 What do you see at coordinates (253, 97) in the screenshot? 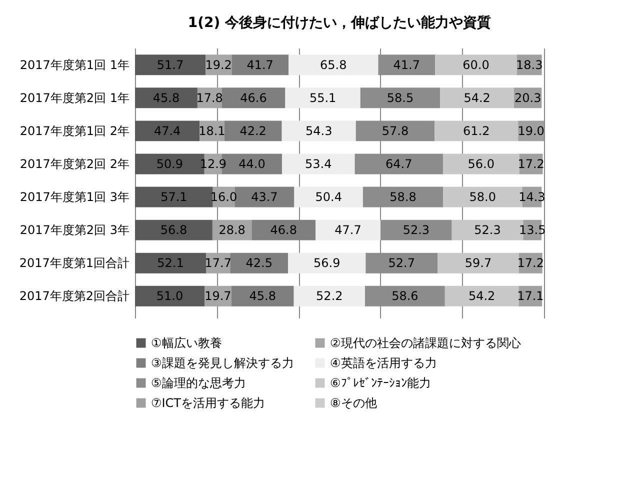
I see `data-label: 46.6` at bounding box center [253, 97].